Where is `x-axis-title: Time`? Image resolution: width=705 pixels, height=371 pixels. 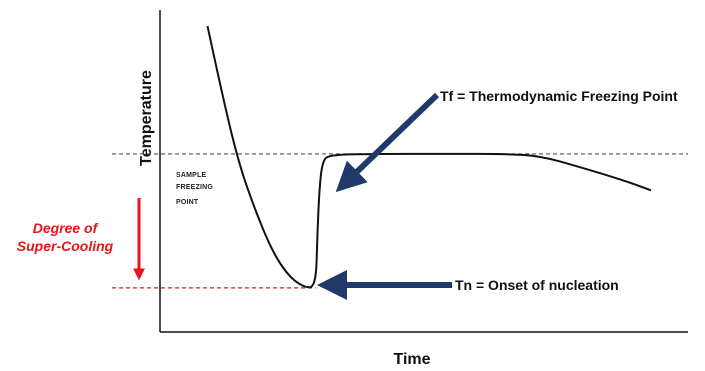 x-axis-title: Time is located at coordinates (411, 359).